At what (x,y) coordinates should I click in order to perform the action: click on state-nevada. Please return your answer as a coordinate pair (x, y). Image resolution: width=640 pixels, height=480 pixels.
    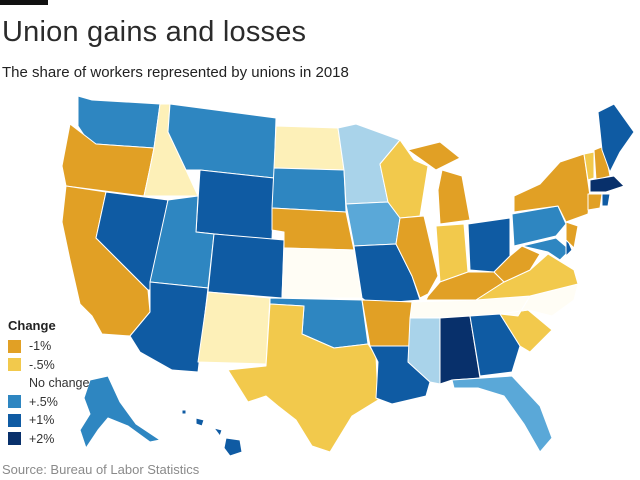
    Looking at the image, I should click on (132, 241).